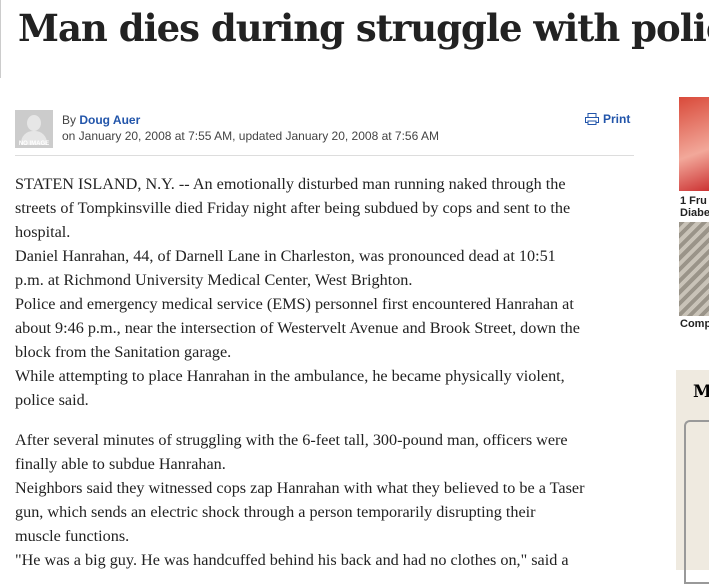 The height and width of the screenshot is (588, 709). I want to click on print-text: Print, so click(617, 119).